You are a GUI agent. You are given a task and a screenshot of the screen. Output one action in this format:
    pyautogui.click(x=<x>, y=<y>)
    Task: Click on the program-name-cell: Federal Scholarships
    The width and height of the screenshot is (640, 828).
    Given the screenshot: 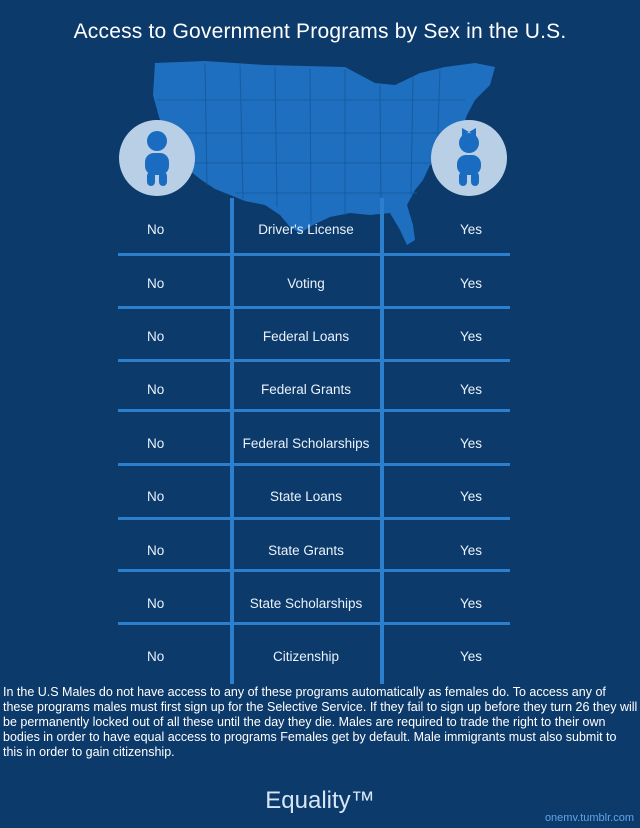 What is the action you would take?
    pyautogui.click(x=306, y=443)
    